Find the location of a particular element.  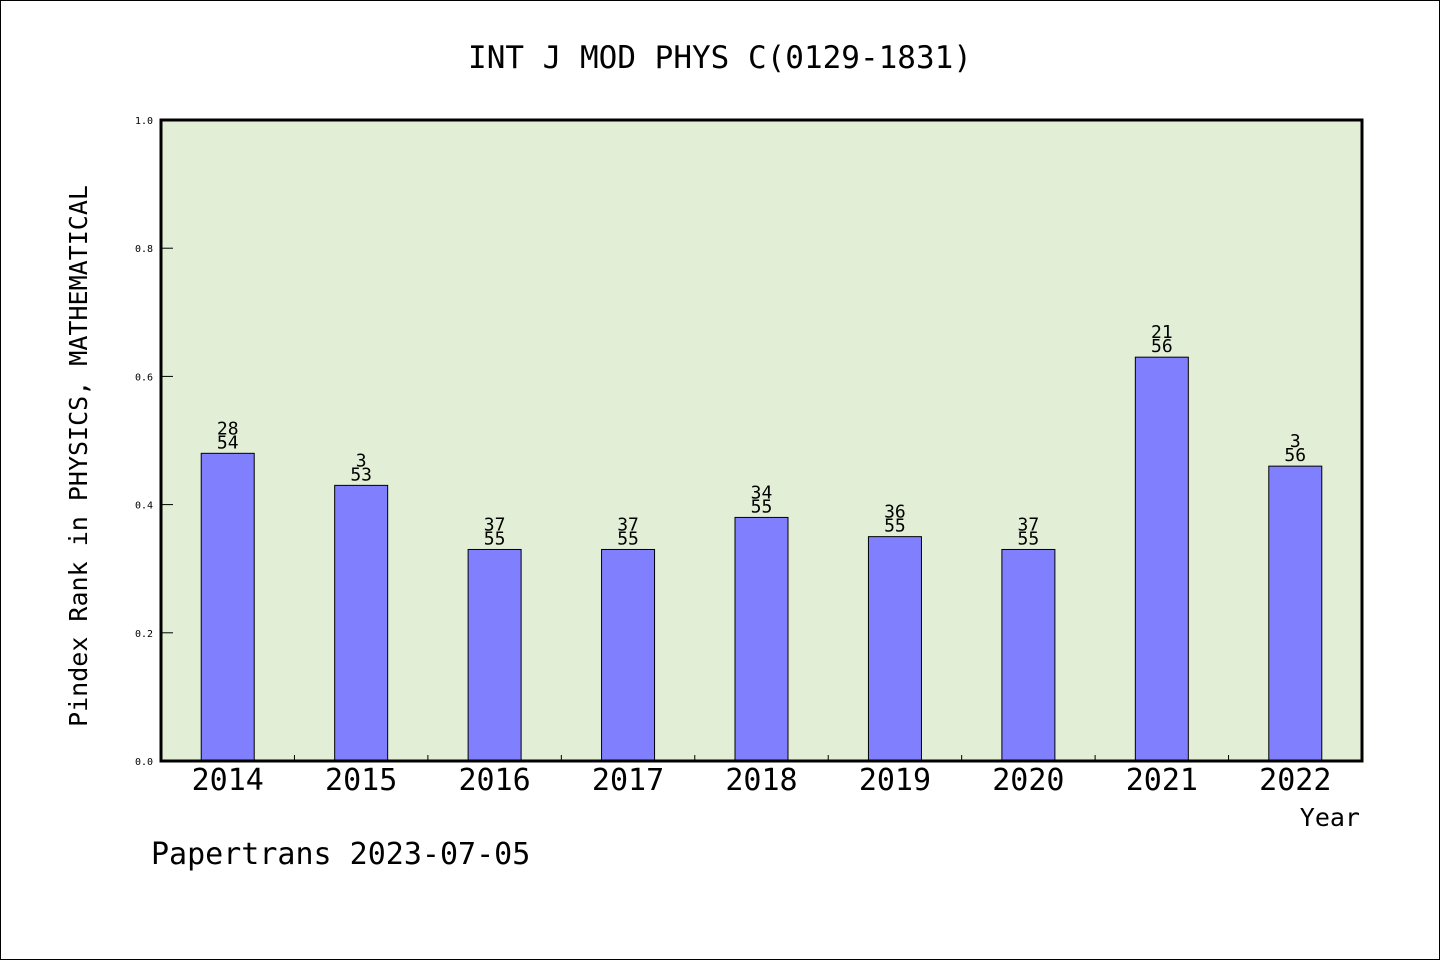

y-tick-label: 1.0 is located at coordinates (144, 121).